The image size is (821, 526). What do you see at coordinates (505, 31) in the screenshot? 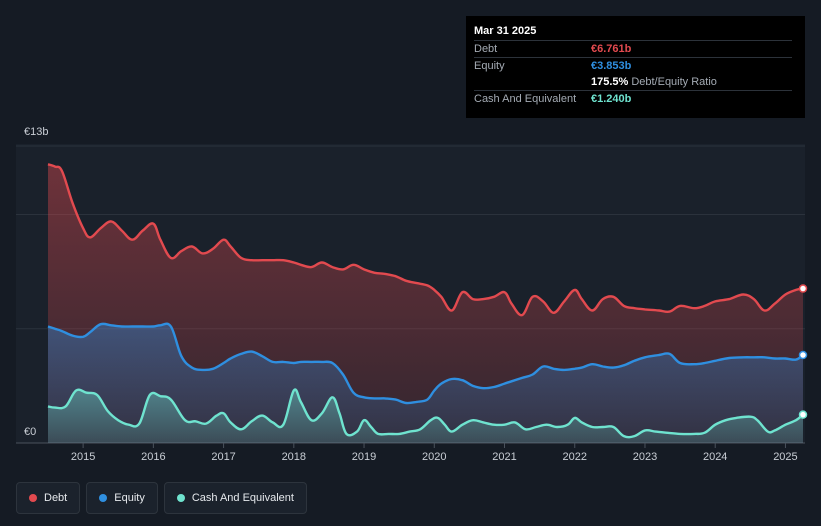
I see `tooltip-date: Mar 31 2025` at bounding box center [505, 31].